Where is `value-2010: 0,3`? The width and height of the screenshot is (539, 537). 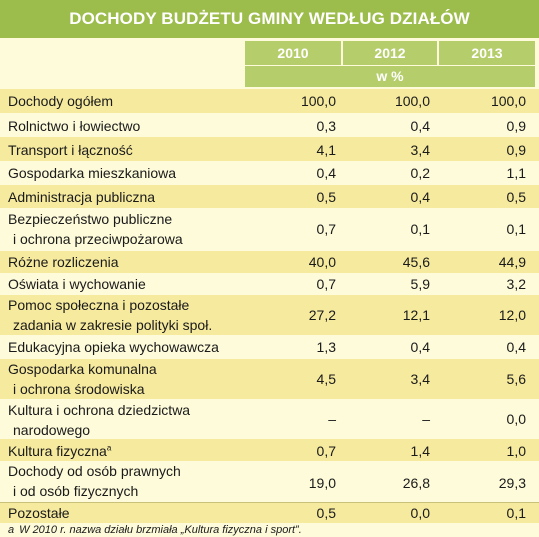
value-2010: 0,3 is located at coordinates (326, 126).